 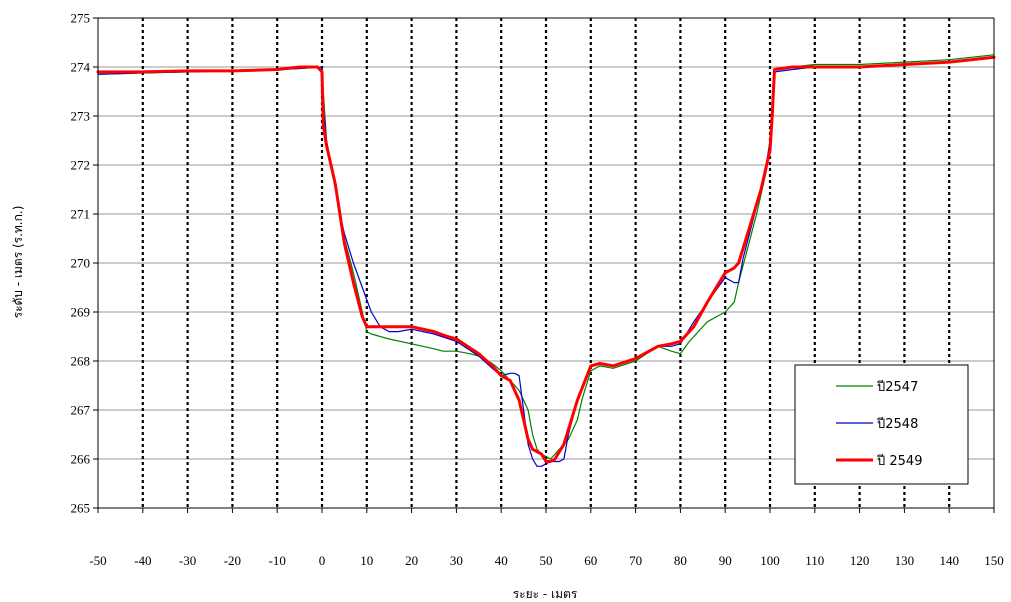 What do you see at coordinates (277, 560) in the screenshot?
I see `x-tick-label: -10` at bounding box center [277, 560].